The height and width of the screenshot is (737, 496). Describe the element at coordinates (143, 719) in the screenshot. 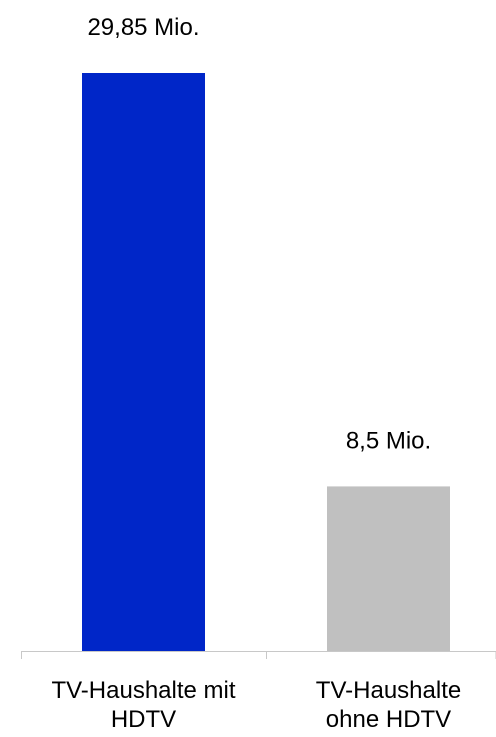

I see `category-label-0-line-1: HDTV` at that location.